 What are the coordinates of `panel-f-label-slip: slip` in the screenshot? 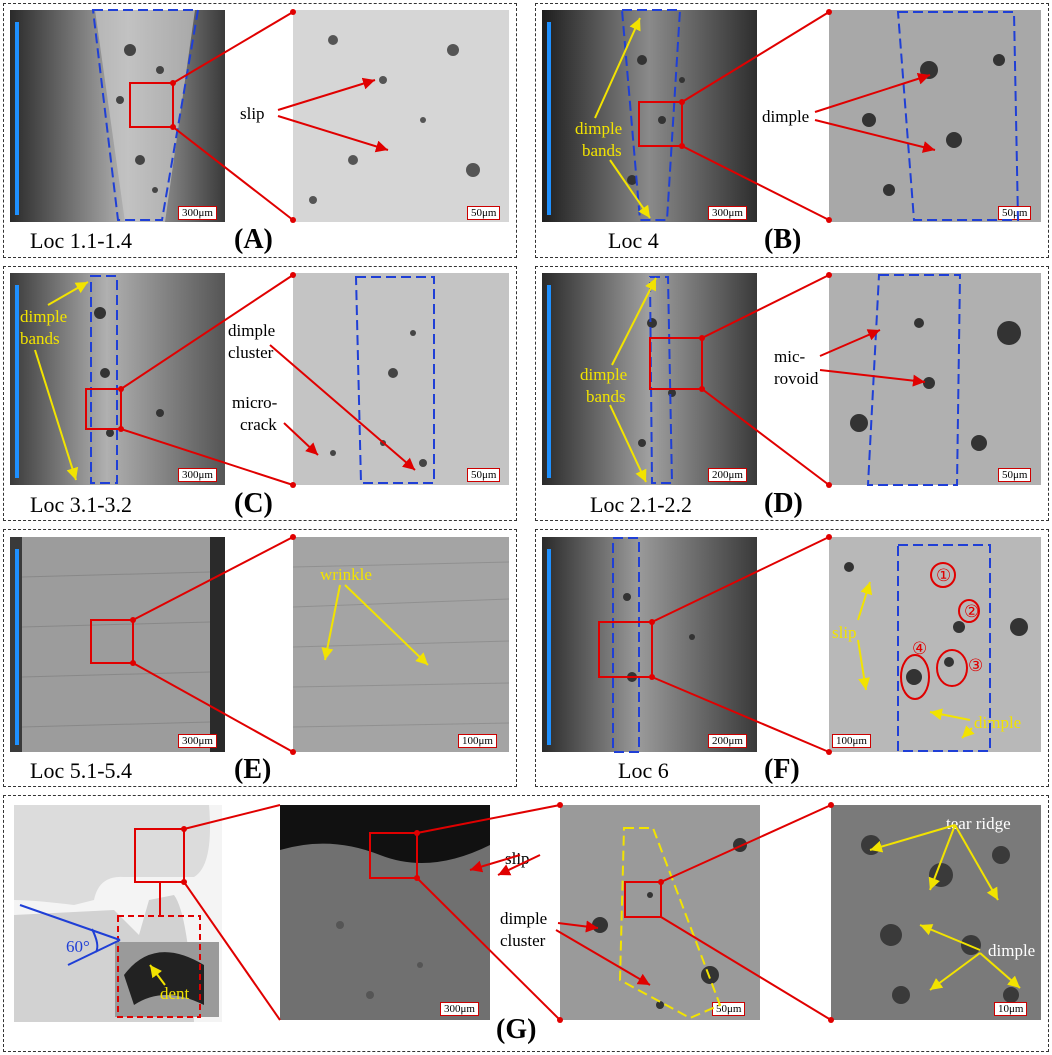 It's located at (844, 632).